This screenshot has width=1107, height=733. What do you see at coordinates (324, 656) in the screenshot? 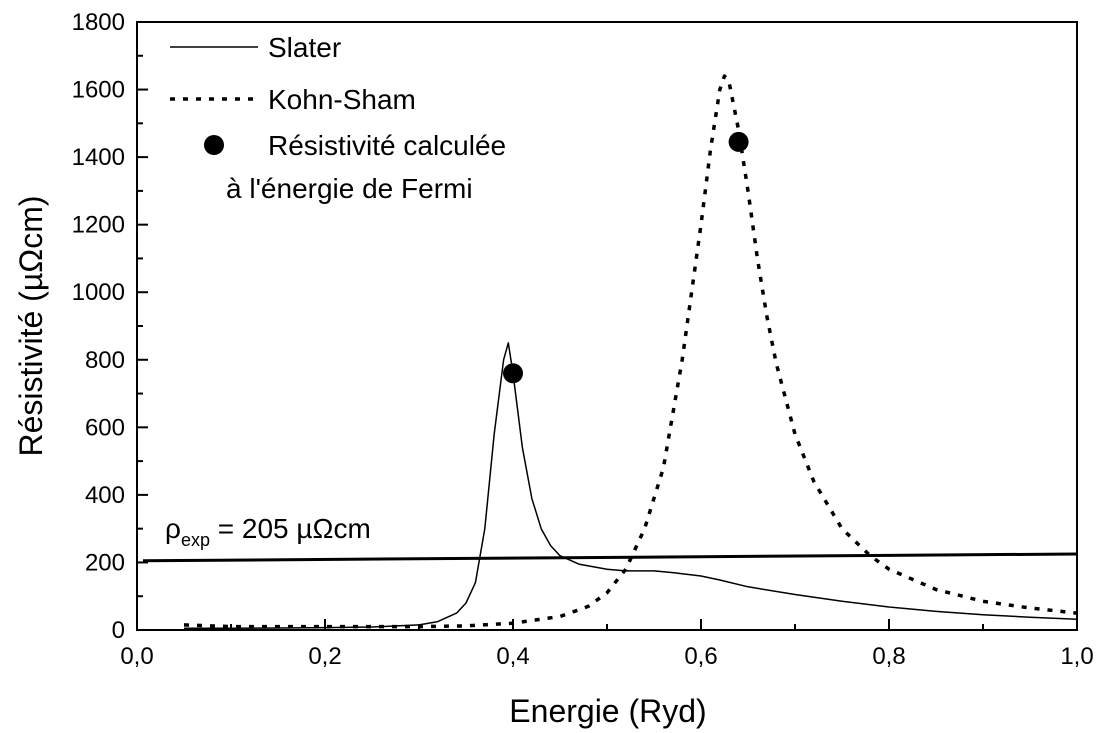
I see `x-tick-label: 0,2` at bounding box center [324, 656].